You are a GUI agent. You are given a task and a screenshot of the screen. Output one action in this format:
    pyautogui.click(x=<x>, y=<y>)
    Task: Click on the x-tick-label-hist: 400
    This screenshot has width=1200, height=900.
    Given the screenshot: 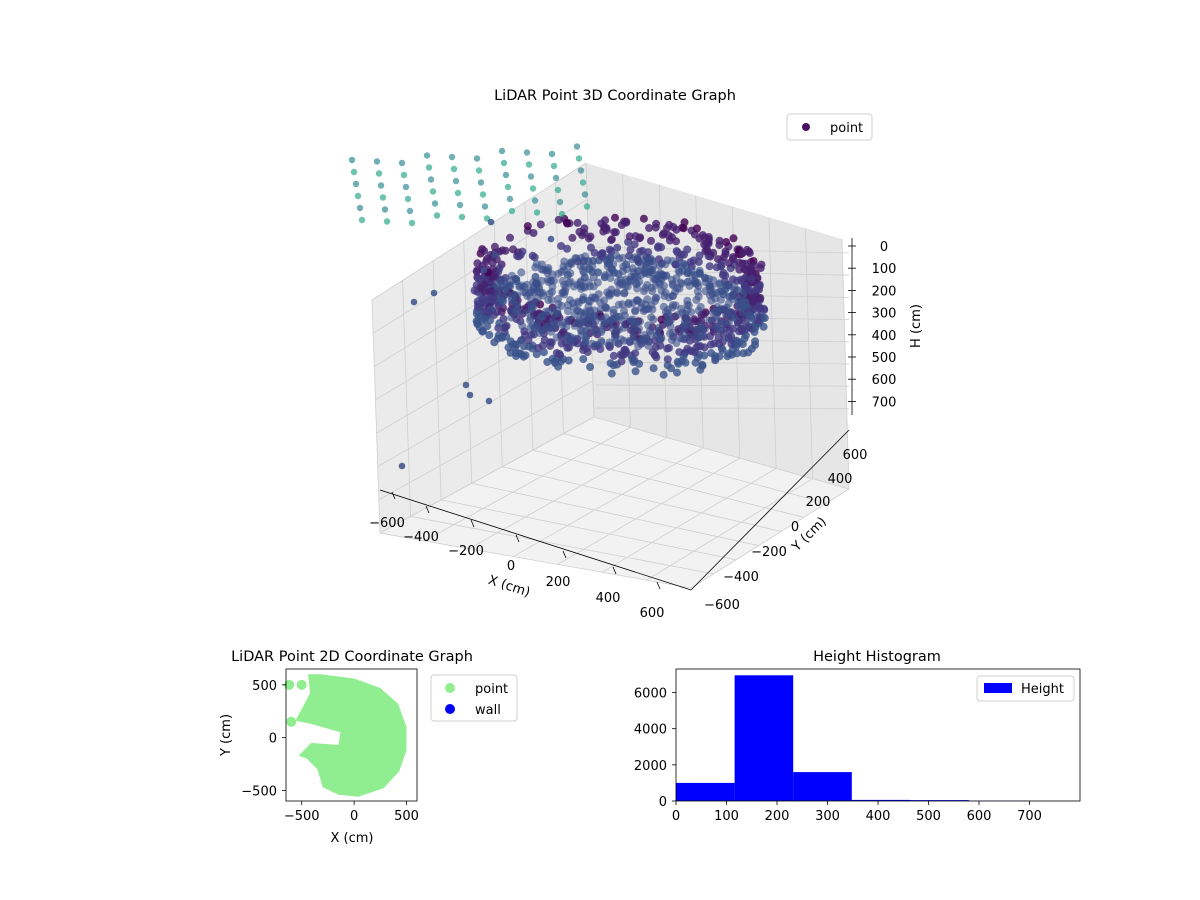 What is the action you would take?
    pyautogui.click(x=878, y=816)
    